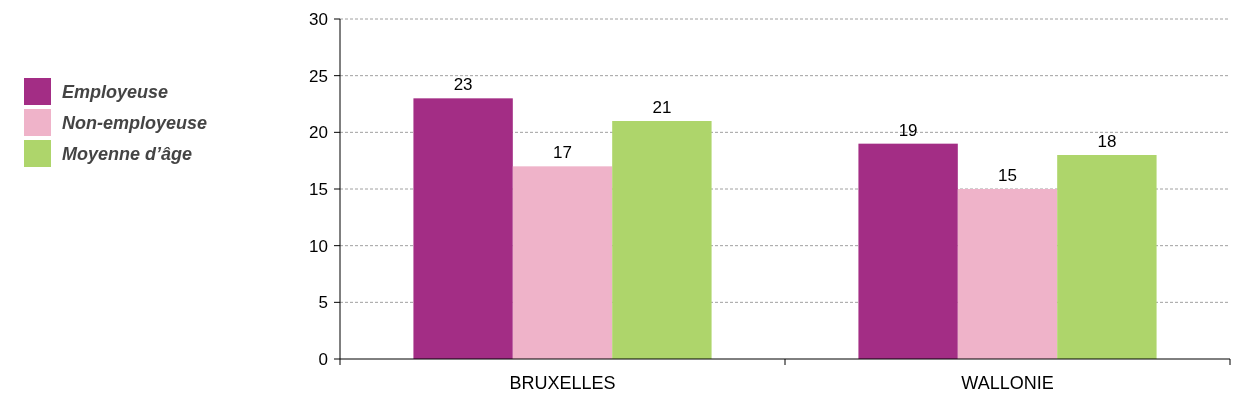 The width and height of the screenshot is (1239, 401). What do you see at coordinates (1007, 175) in the screenshot?
I see `data-label: 15` at bounding box center [1007, 175].